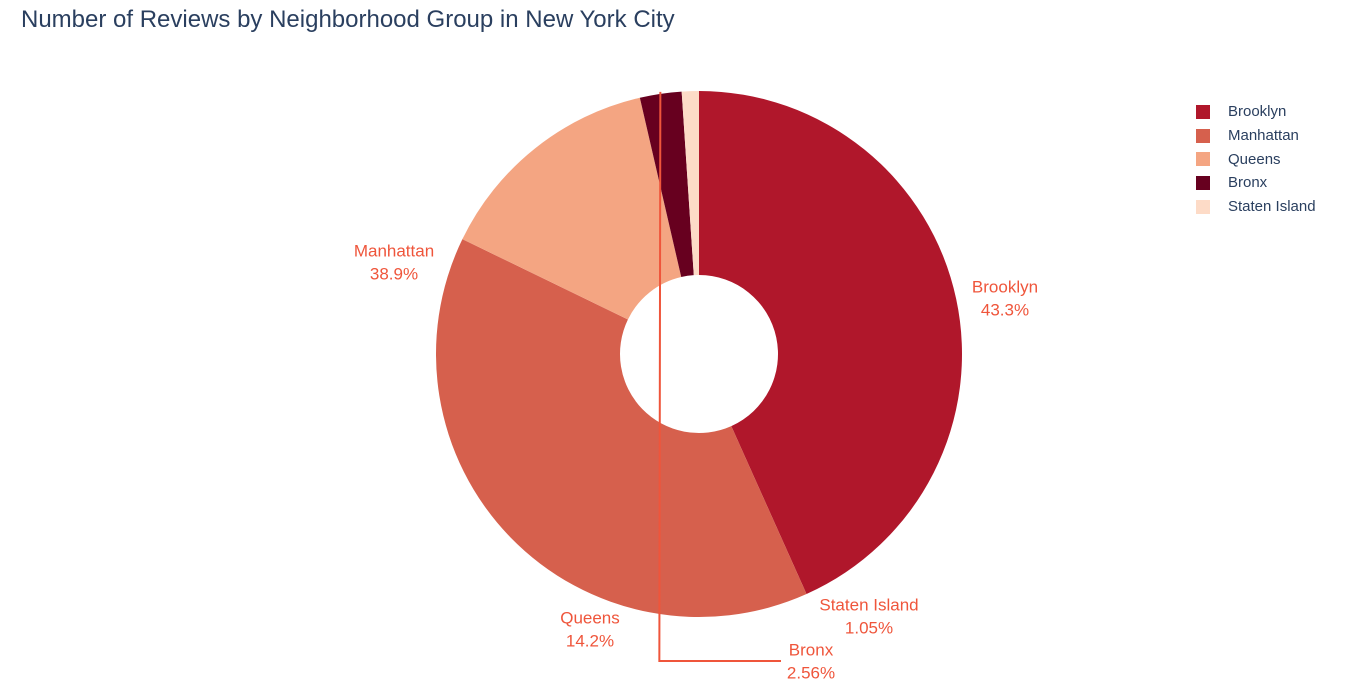 The image size is (1362, 700). I want to click on slice-label-name: Brooklyn, so click(1005, 286).